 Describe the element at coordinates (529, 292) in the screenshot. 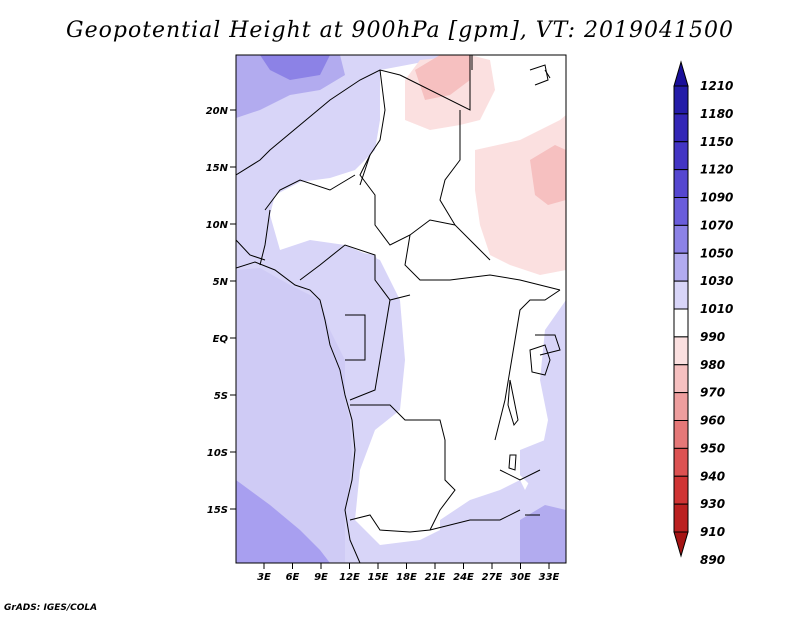

I see `lakes` at that location.